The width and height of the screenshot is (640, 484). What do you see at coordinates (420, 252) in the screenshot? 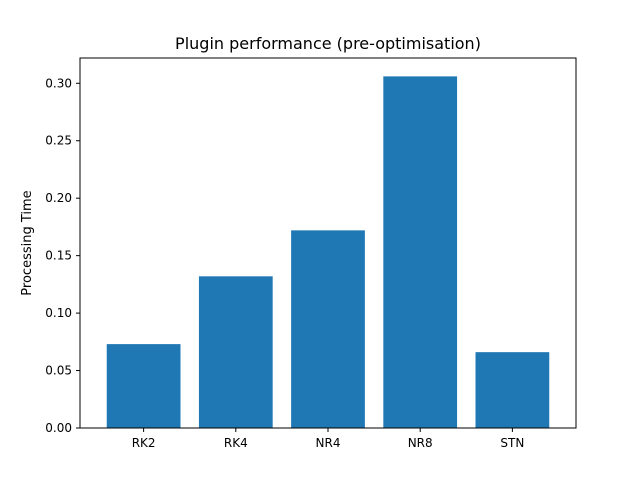
I see `bar-nr8` at bounding box center [420, 252].